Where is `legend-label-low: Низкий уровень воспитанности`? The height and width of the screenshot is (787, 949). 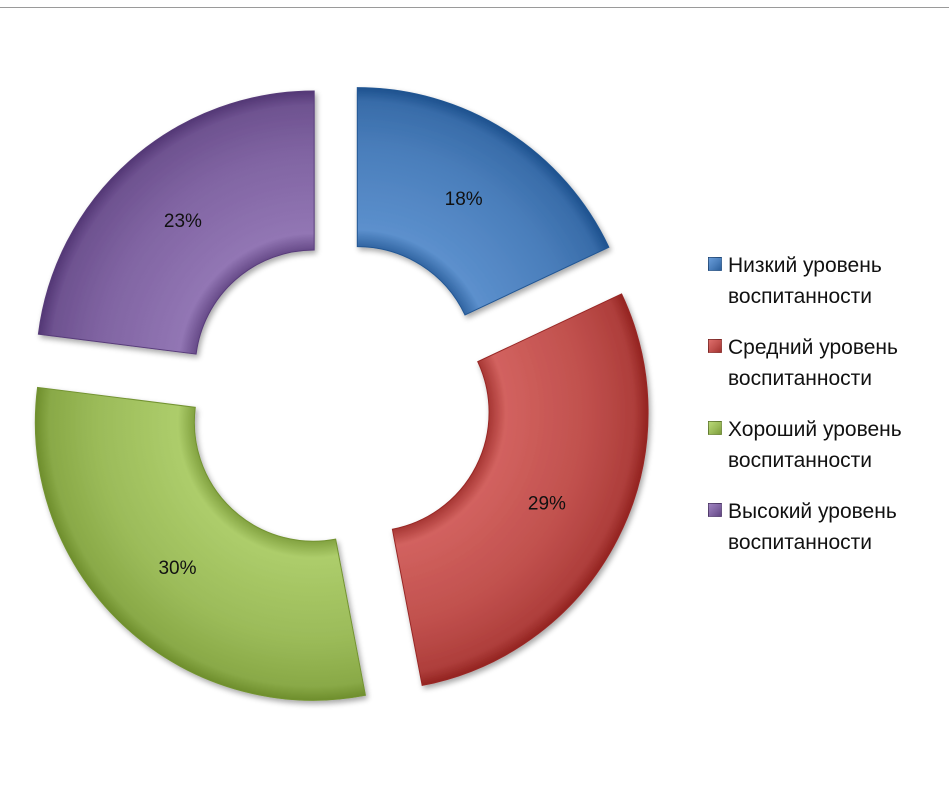 legend-label-low: Низкий уровень воспитанности is located at coordinates (805, 281).